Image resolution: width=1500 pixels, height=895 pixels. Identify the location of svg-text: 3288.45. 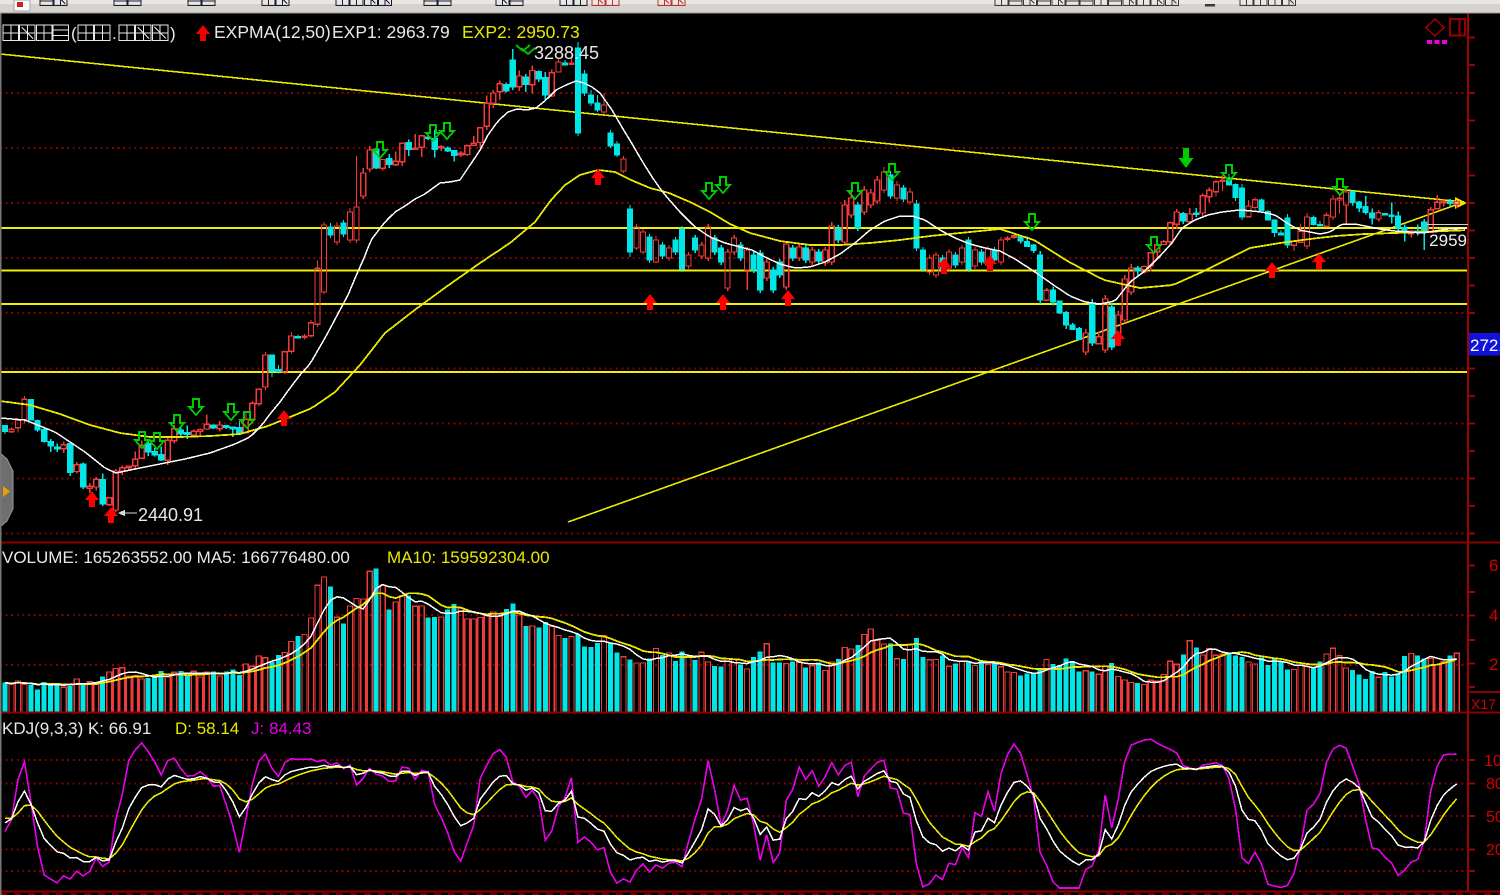
(566, 53).